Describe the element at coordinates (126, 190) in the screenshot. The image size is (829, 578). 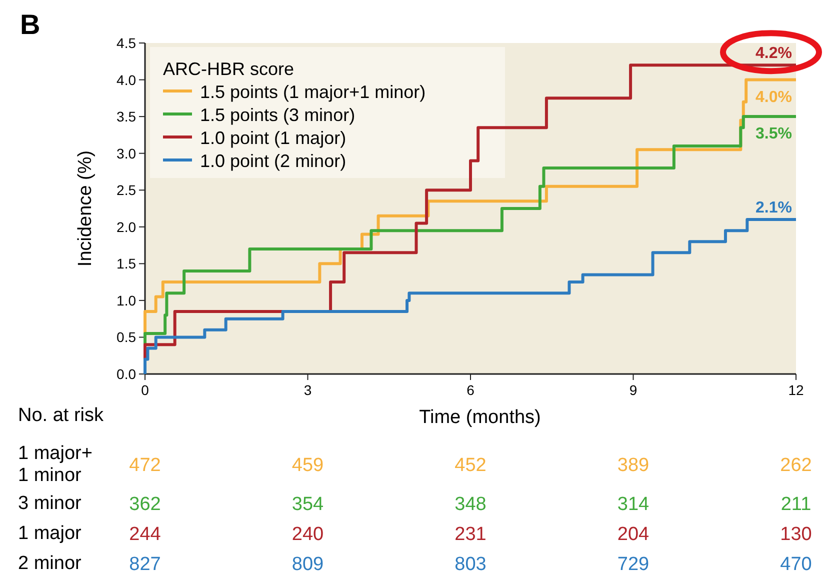
I see `y-tick-label: 2.5` at that location.